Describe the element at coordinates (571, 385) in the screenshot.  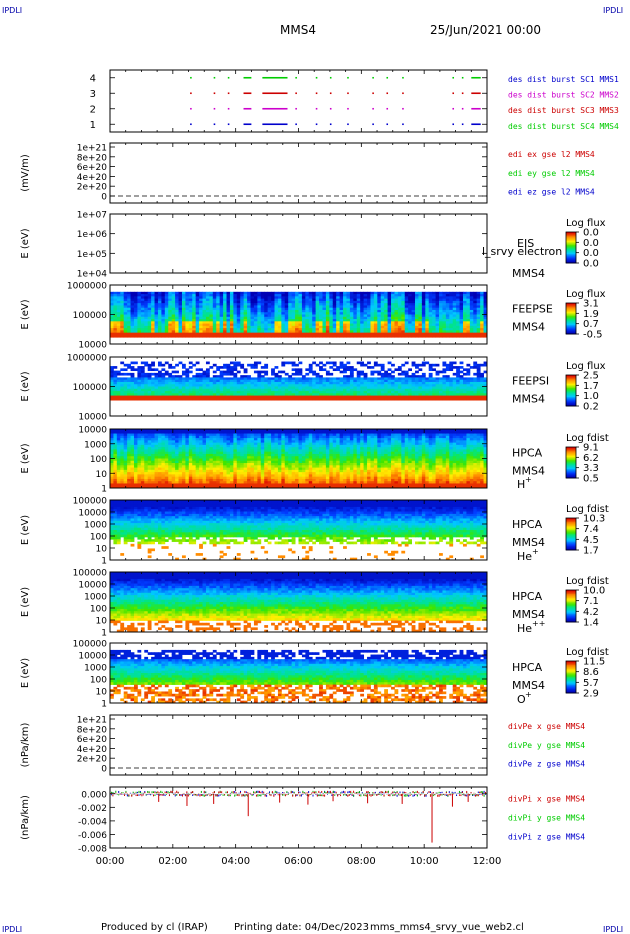
I see `colorbar-cell-feepsi` at that location.